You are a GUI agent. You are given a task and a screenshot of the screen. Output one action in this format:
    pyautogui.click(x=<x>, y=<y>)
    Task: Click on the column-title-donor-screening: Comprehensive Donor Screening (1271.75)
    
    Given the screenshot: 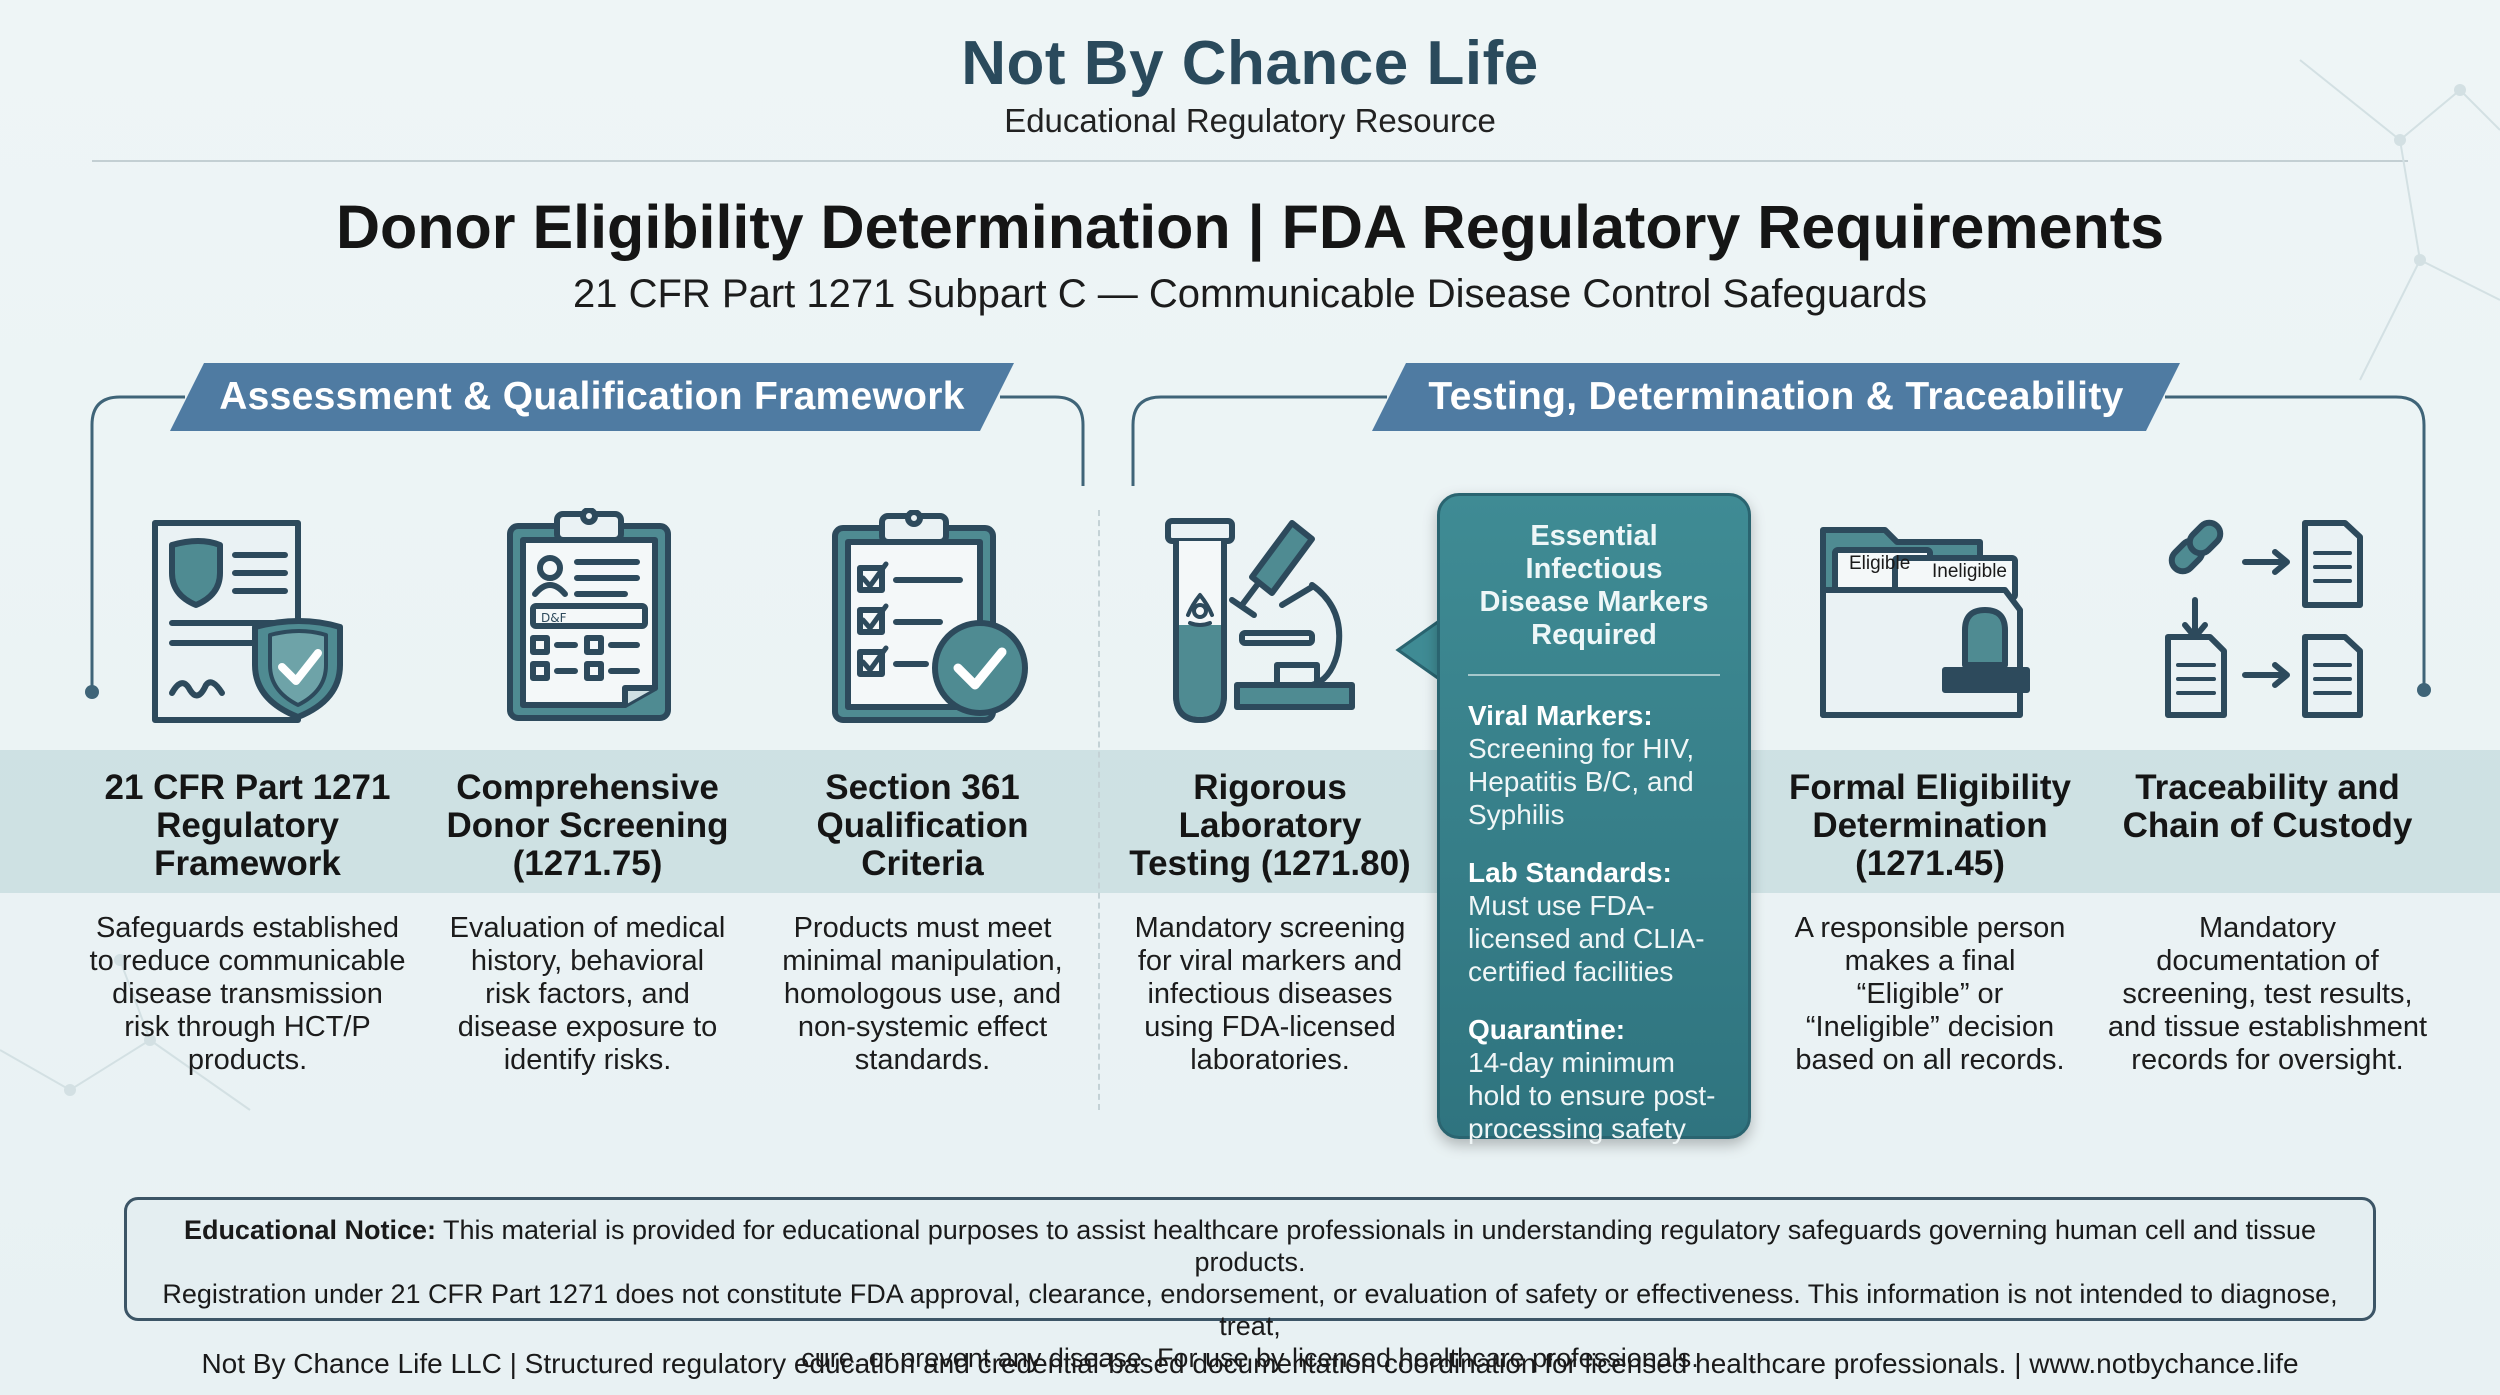 What is the action you would take?
    pyautogui.click(x=587, y=825)
    